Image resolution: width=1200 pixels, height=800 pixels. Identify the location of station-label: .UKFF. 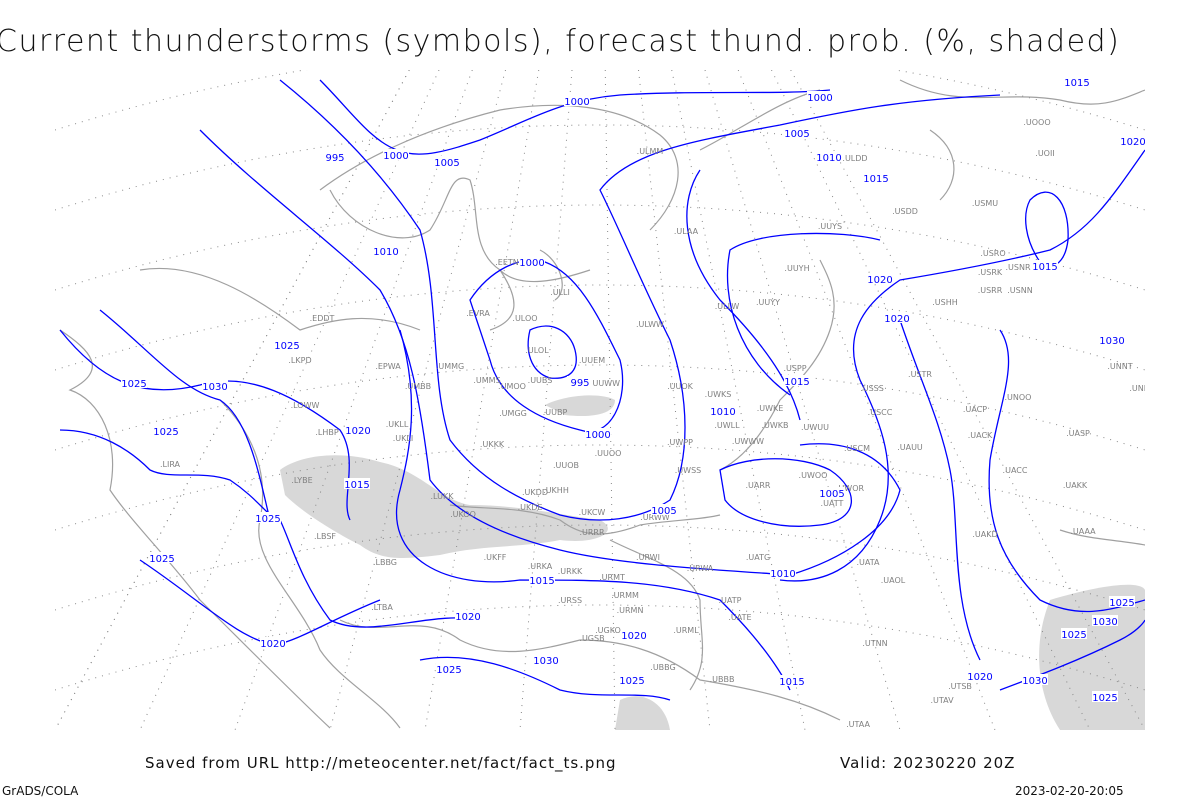
(495, 557).